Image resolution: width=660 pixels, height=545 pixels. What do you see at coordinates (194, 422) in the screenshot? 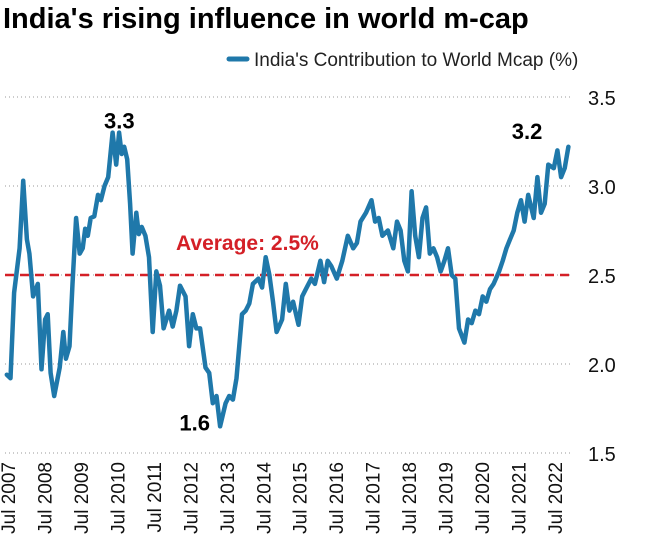
I see `data-label: 1.6` at bounding box center [194, 422].